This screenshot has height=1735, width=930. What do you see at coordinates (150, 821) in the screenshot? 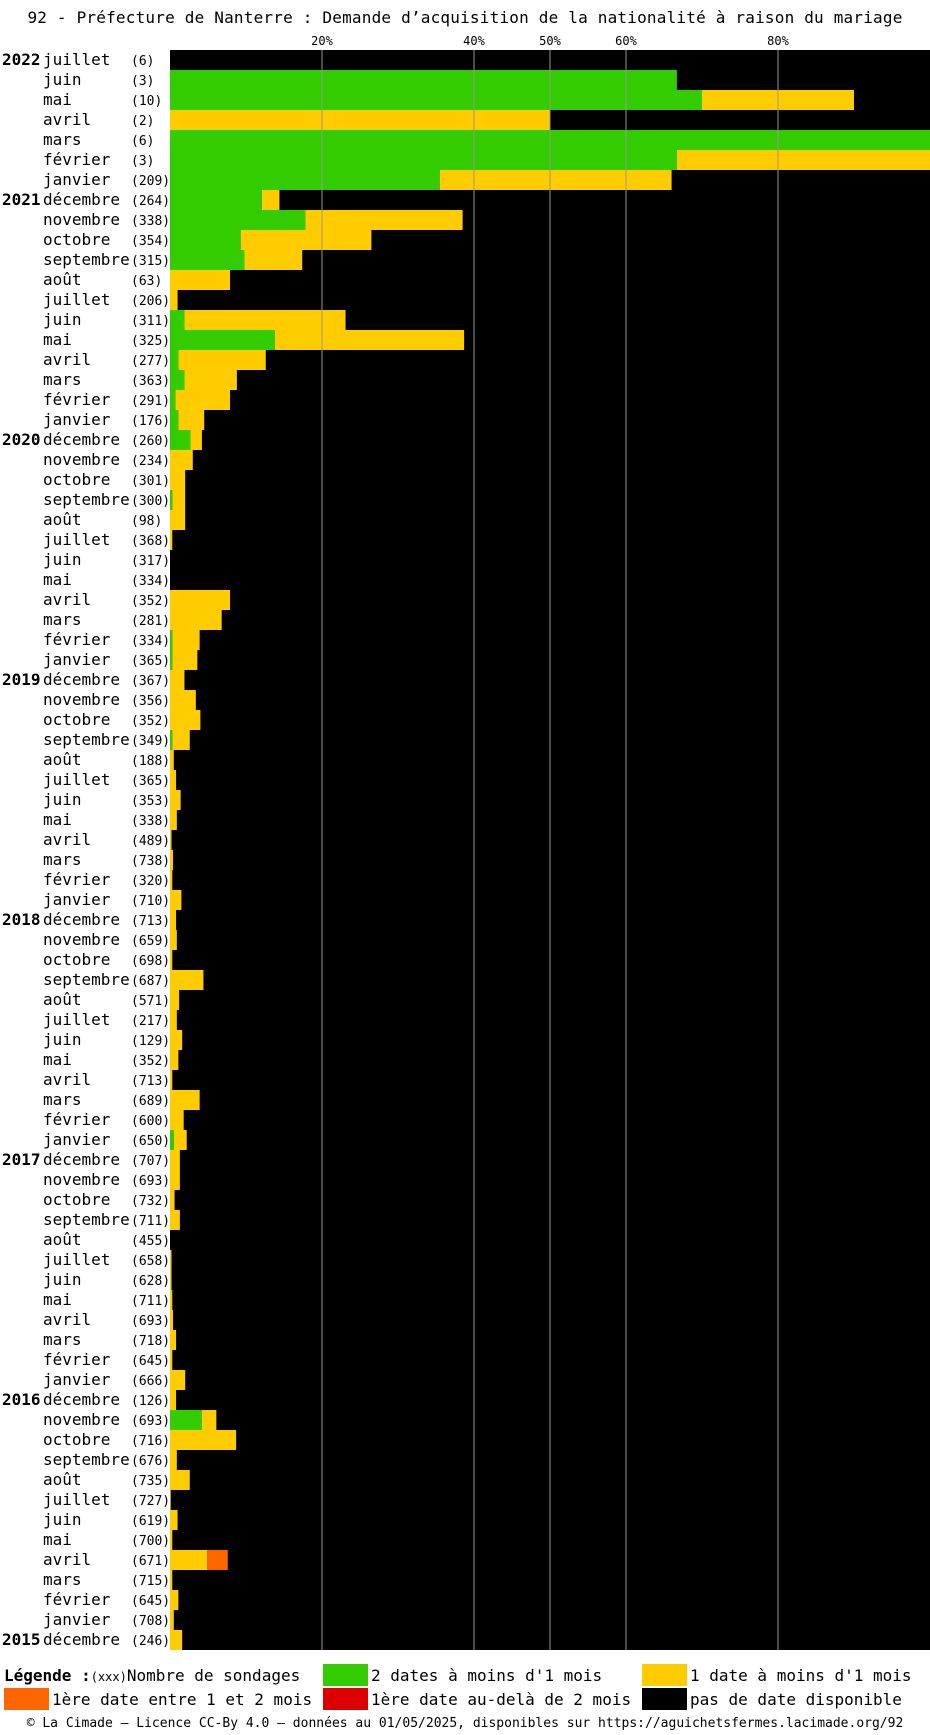
I see `count-label: (338)` at bounding box center [150, 821].